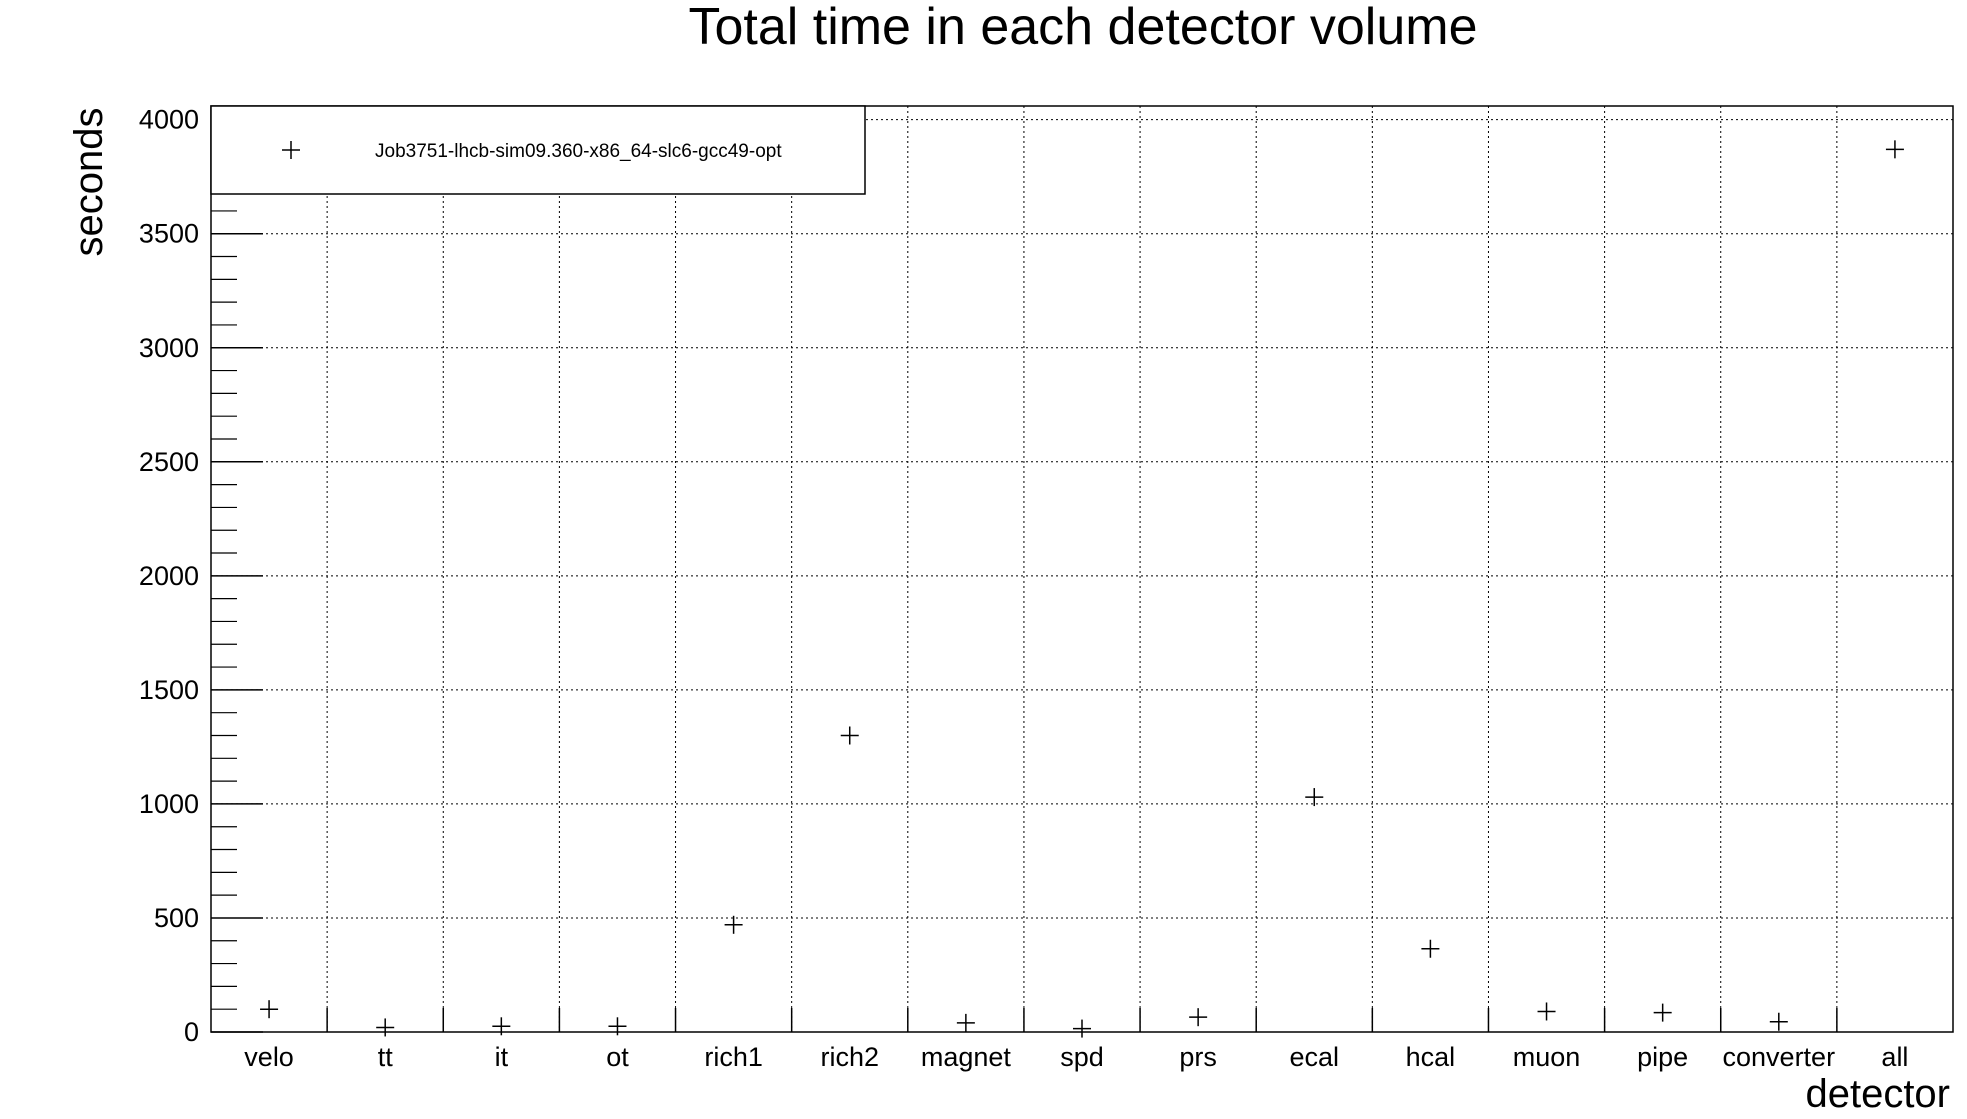  What do you see at coordinates (1430, 948) in the screenshot?
I see `data-point-hcal` at bounding box center [1430, 948].